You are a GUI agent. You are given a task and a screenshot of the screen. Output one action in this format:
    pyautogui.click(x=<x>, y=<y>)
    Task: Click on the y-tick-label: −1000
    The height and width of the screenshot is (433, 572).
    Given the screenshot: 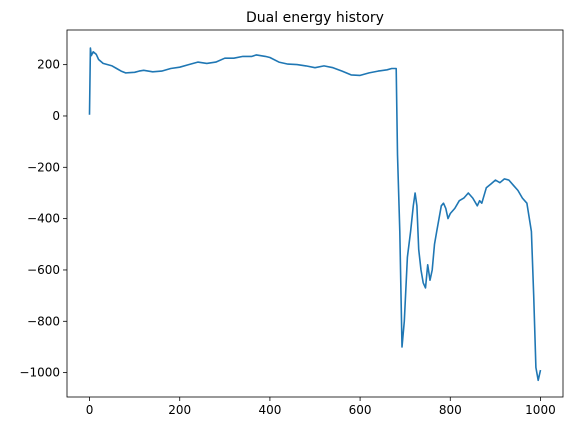 What is the action you would take?
    pyautogui.click(x=39, y=373)
    